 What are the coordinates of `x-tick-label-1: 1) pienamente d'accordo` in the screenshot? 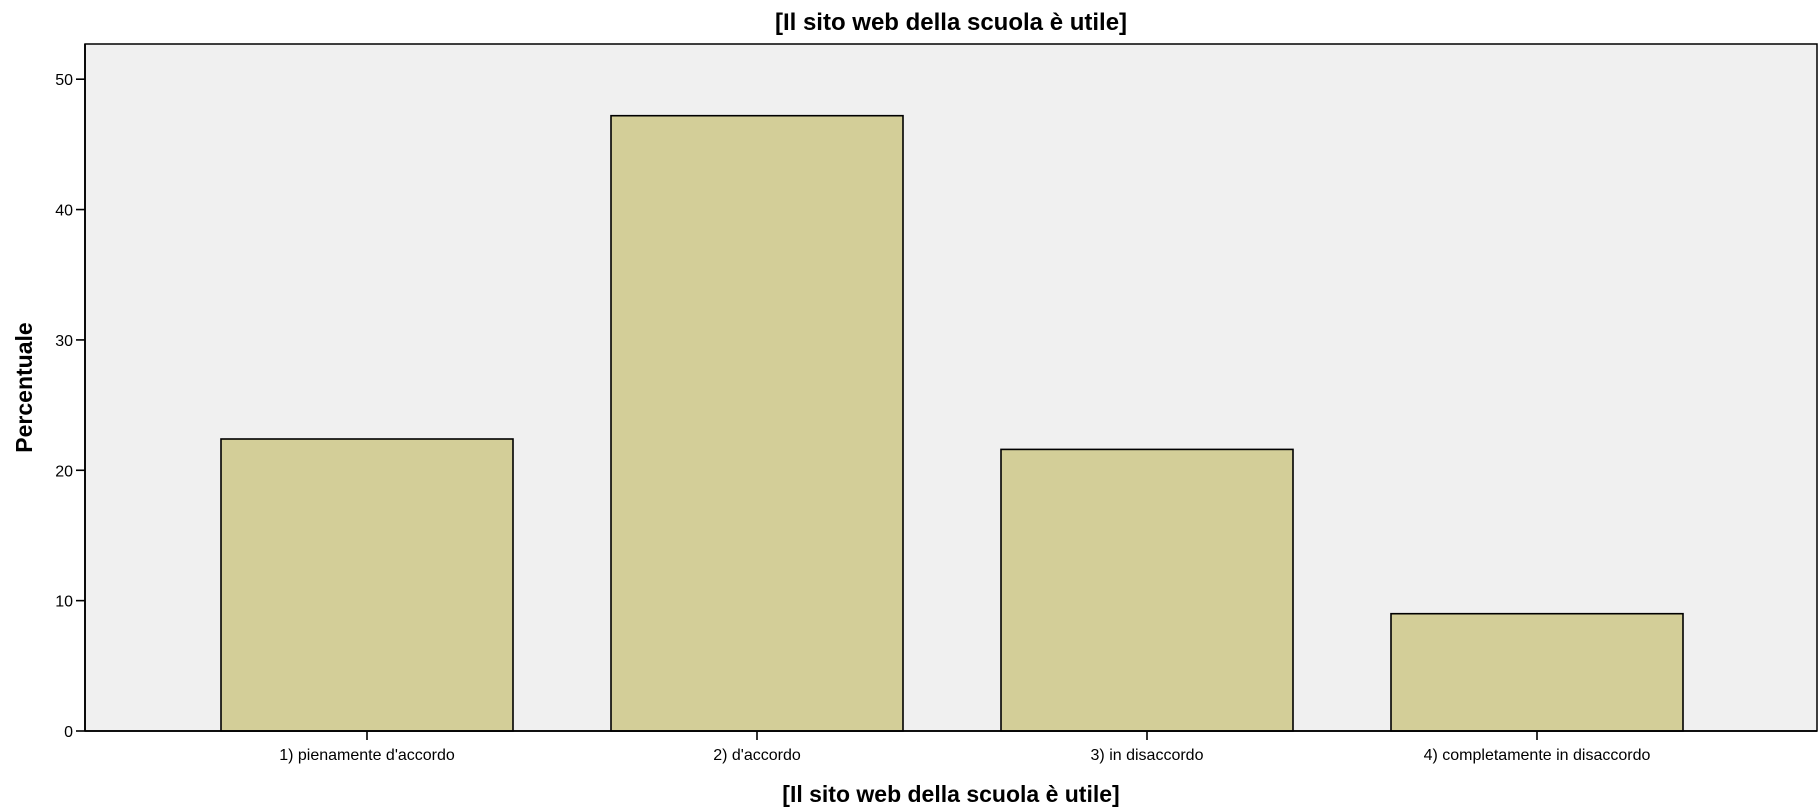 It's located at (367, 755).